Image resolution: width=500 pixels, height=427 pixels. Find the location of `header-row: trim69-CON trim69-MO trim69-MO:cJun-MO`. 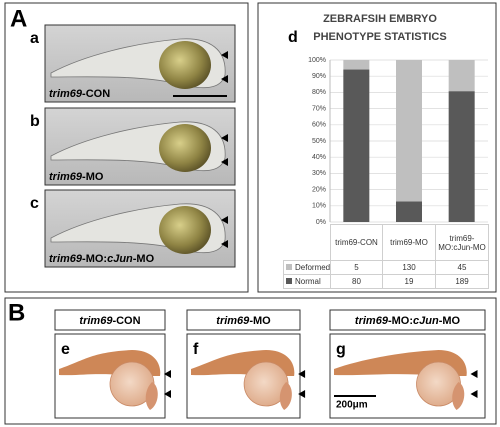

header-row: trim69-CON trim69-MO trim69-MO:cJun-MO is located at coordinates (386, 242).